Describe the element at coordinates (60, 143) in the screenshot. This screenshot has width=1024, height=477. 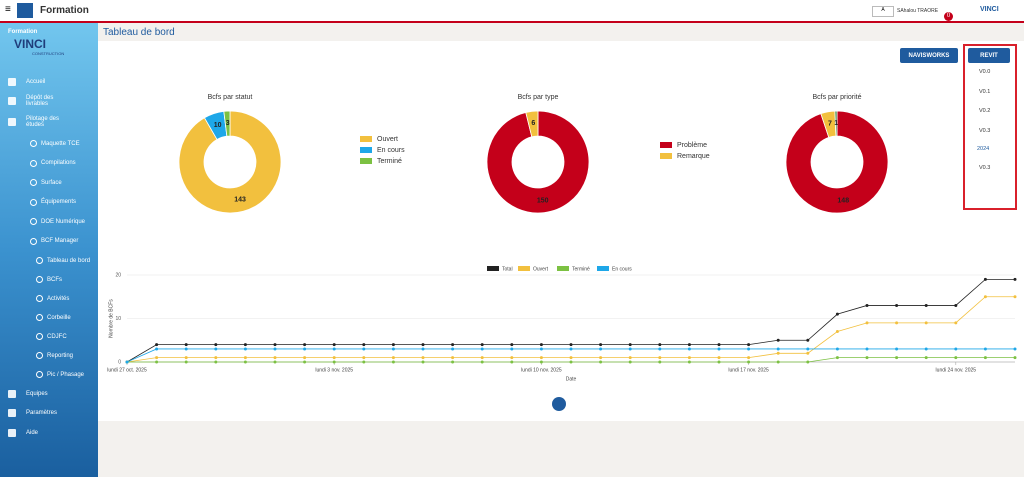
I see `menu-label: Maquette TCE` at that location.